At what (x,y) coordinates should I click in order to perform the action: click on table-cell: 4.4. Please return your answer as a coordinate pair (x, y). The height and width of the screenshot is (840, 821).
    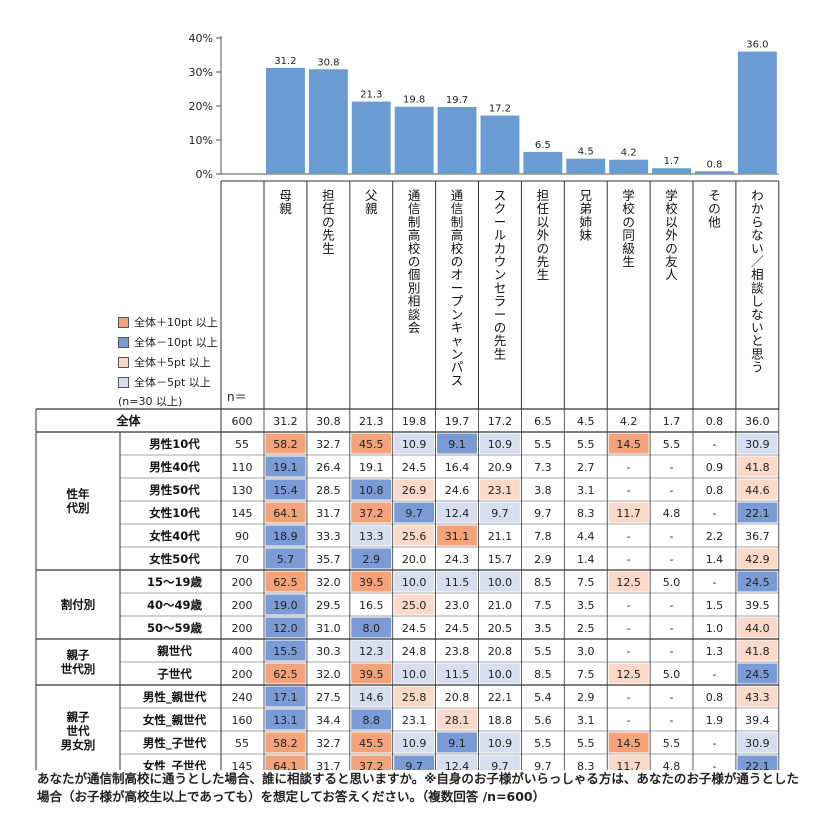
    Looking at the image, I should click on (586, 536).